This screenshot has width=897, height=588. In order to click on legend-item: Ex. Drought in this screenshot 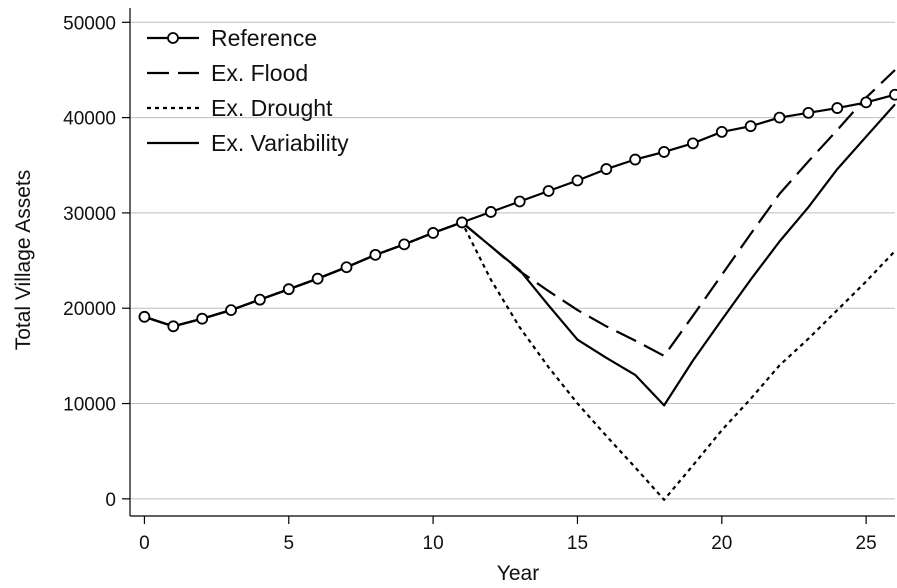, I will do `click(240, 108)`.